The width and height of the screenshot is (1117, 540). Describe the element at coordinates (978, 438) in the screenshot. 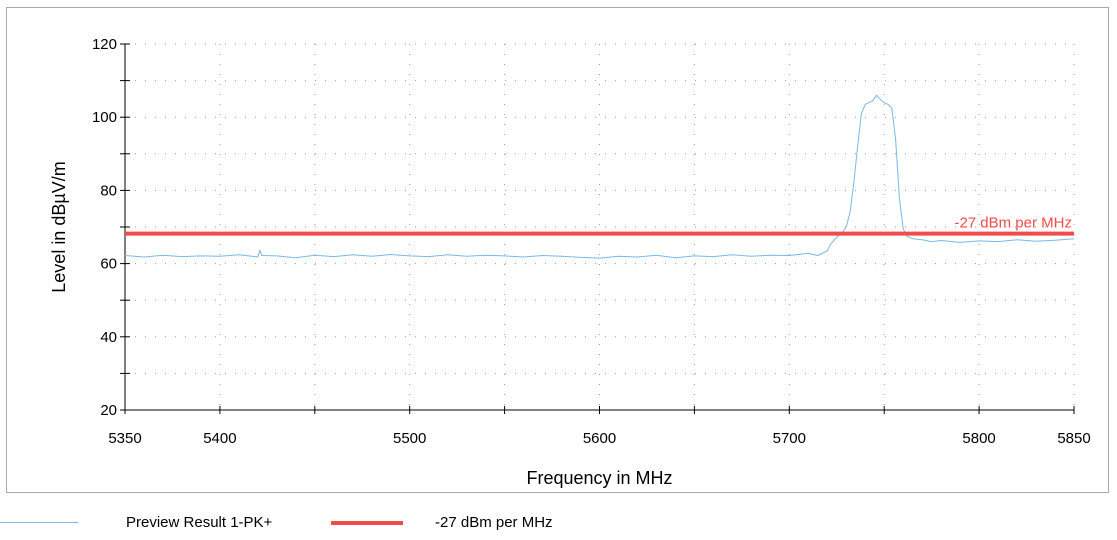

I see `x-tick-label: 5800` at that location.